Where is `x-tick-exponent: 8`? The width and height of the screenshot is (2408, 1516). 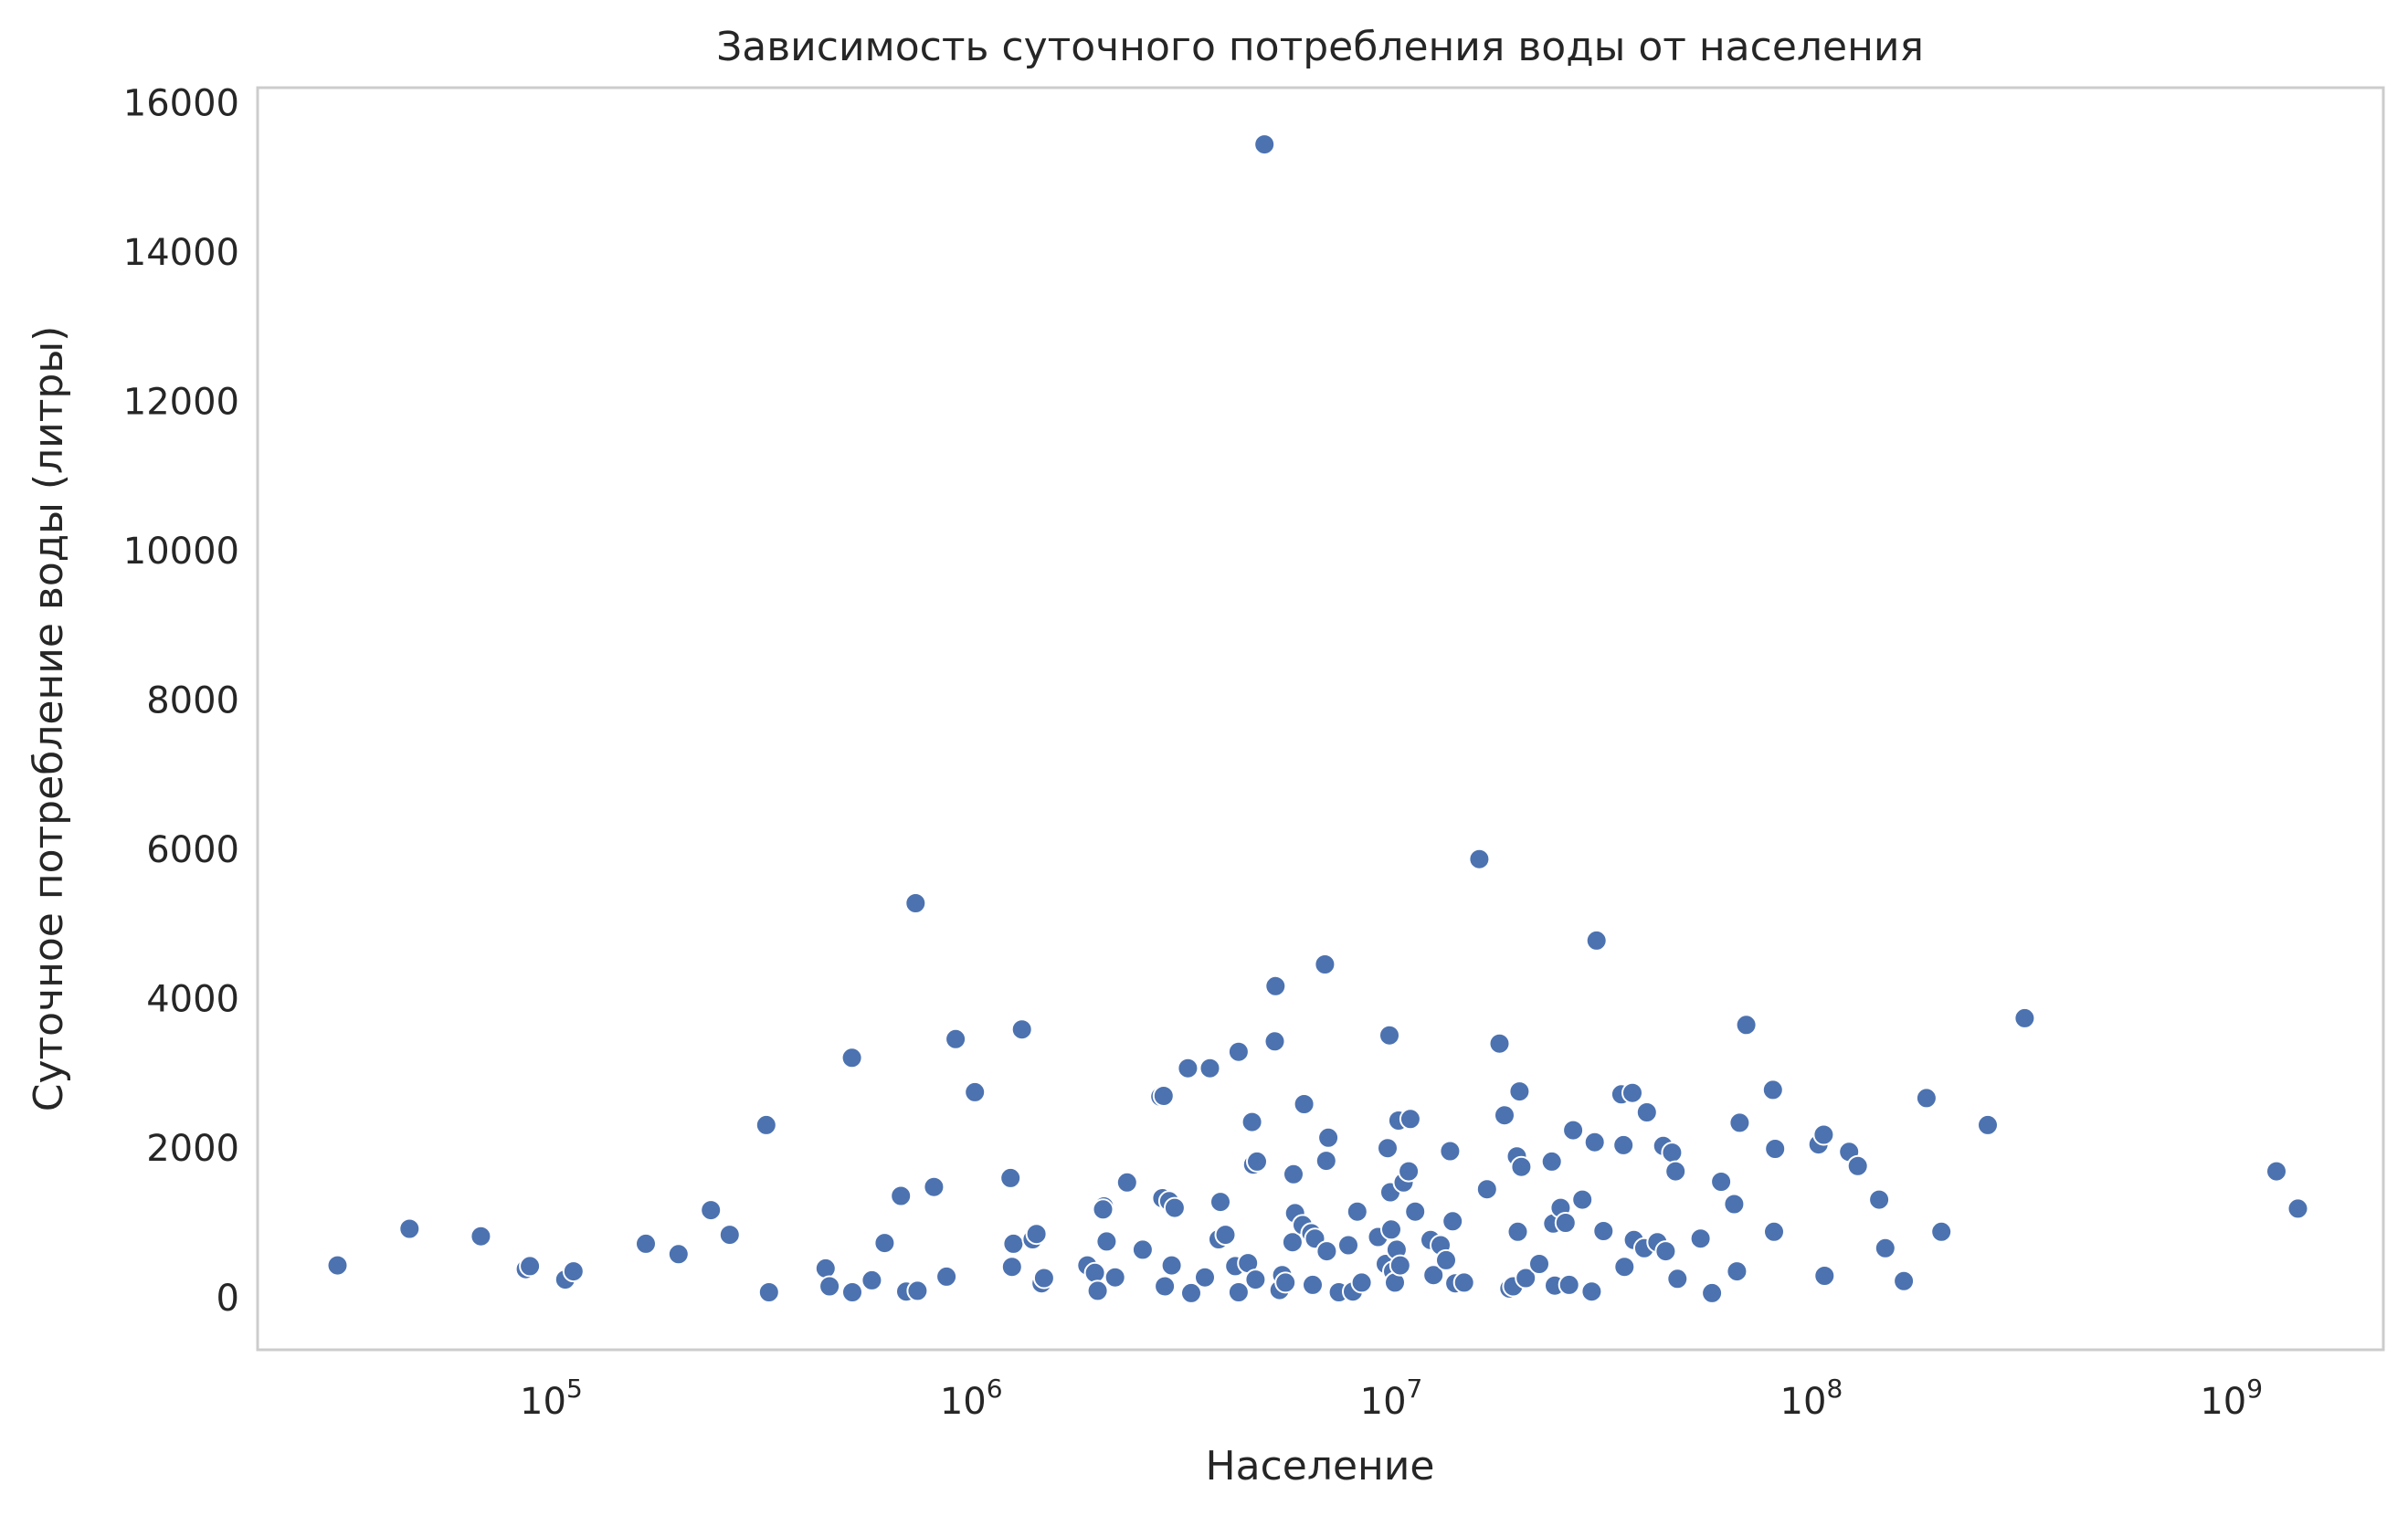
x-tick-exponent: 8 is located at coordinates (1834, 1389).